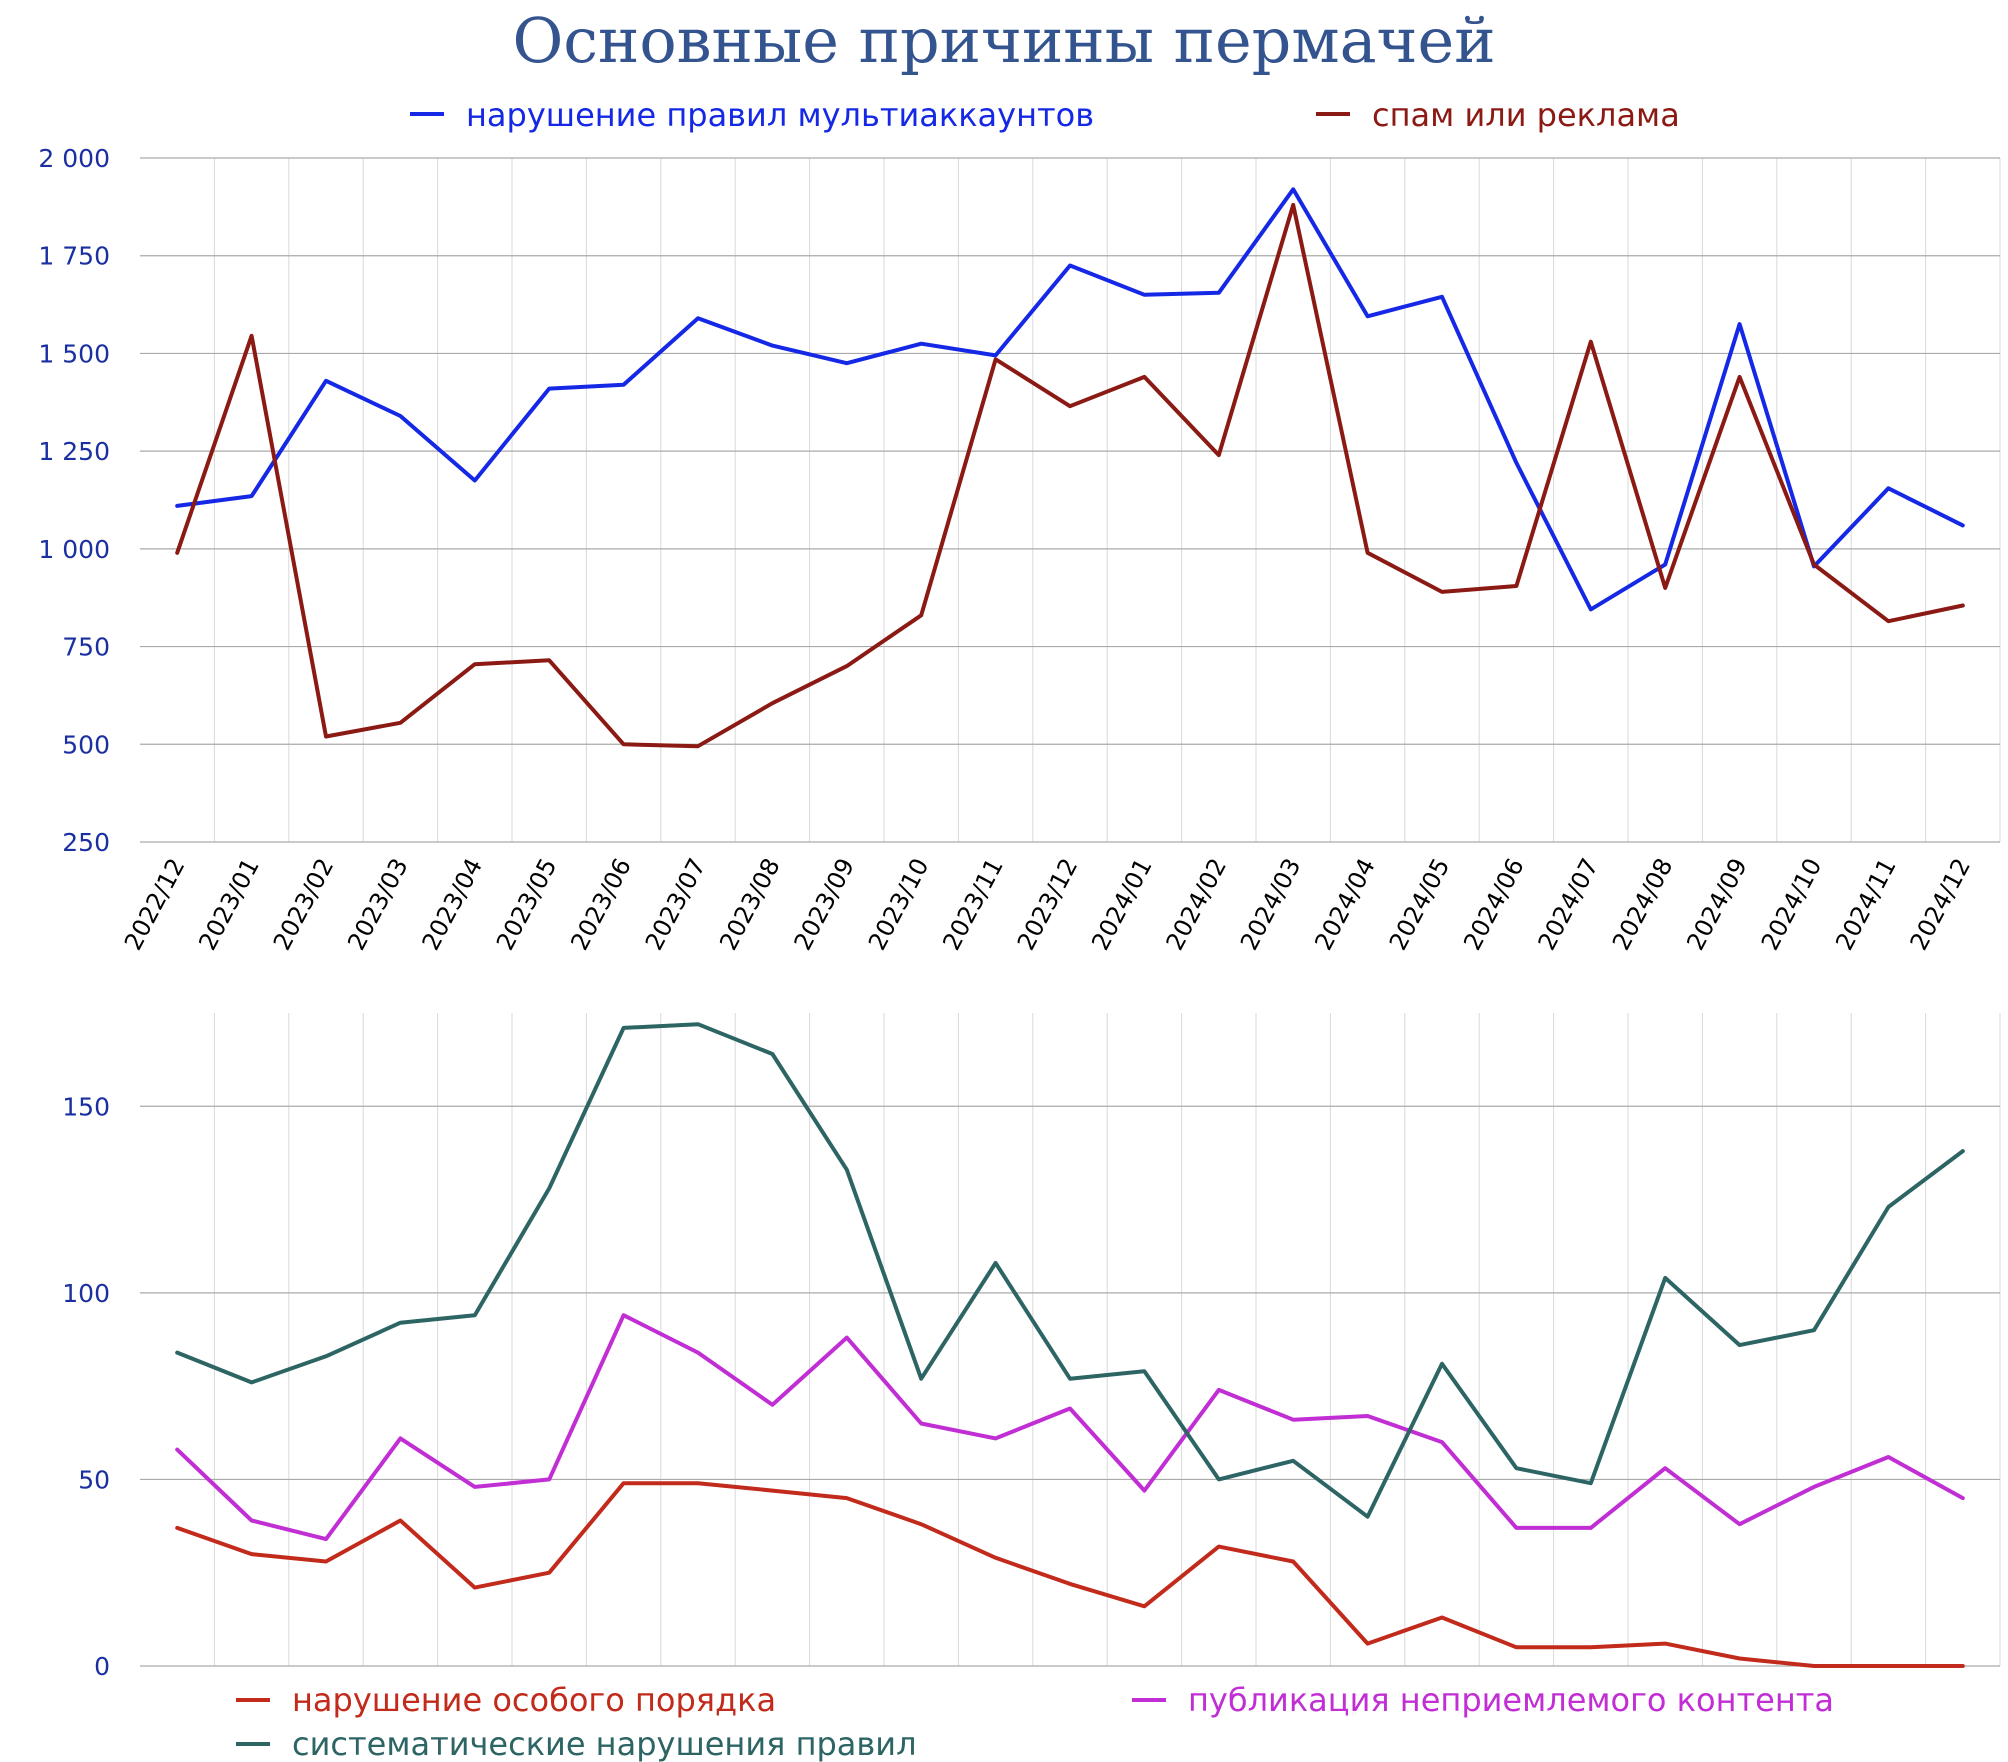 This screenshot has width=2008, height=1762. Describe the element at coordinates (899, 904) in the screenshot. I see `x-tick-label: 2023/10` at that location.